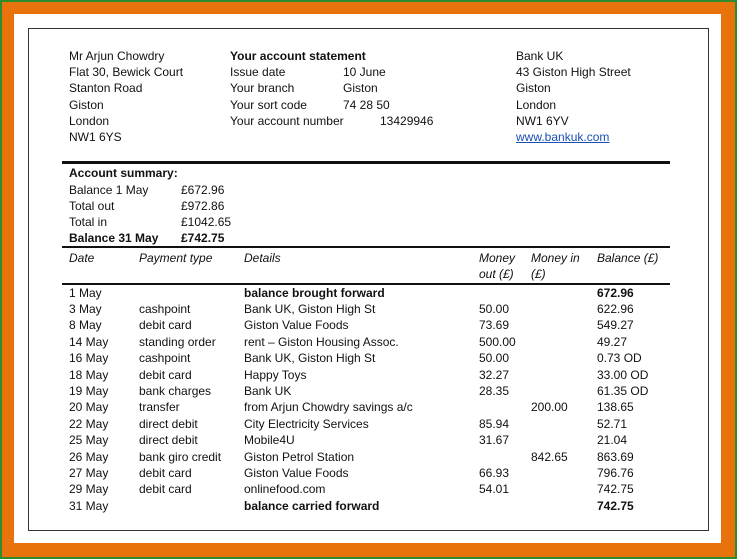 The height and width of the screenshot is (559, 737). What do you see at coordinates (287, 120) in the screenshot?
I see `statement-field-label: Your account number` at bounding box center [287, 120].